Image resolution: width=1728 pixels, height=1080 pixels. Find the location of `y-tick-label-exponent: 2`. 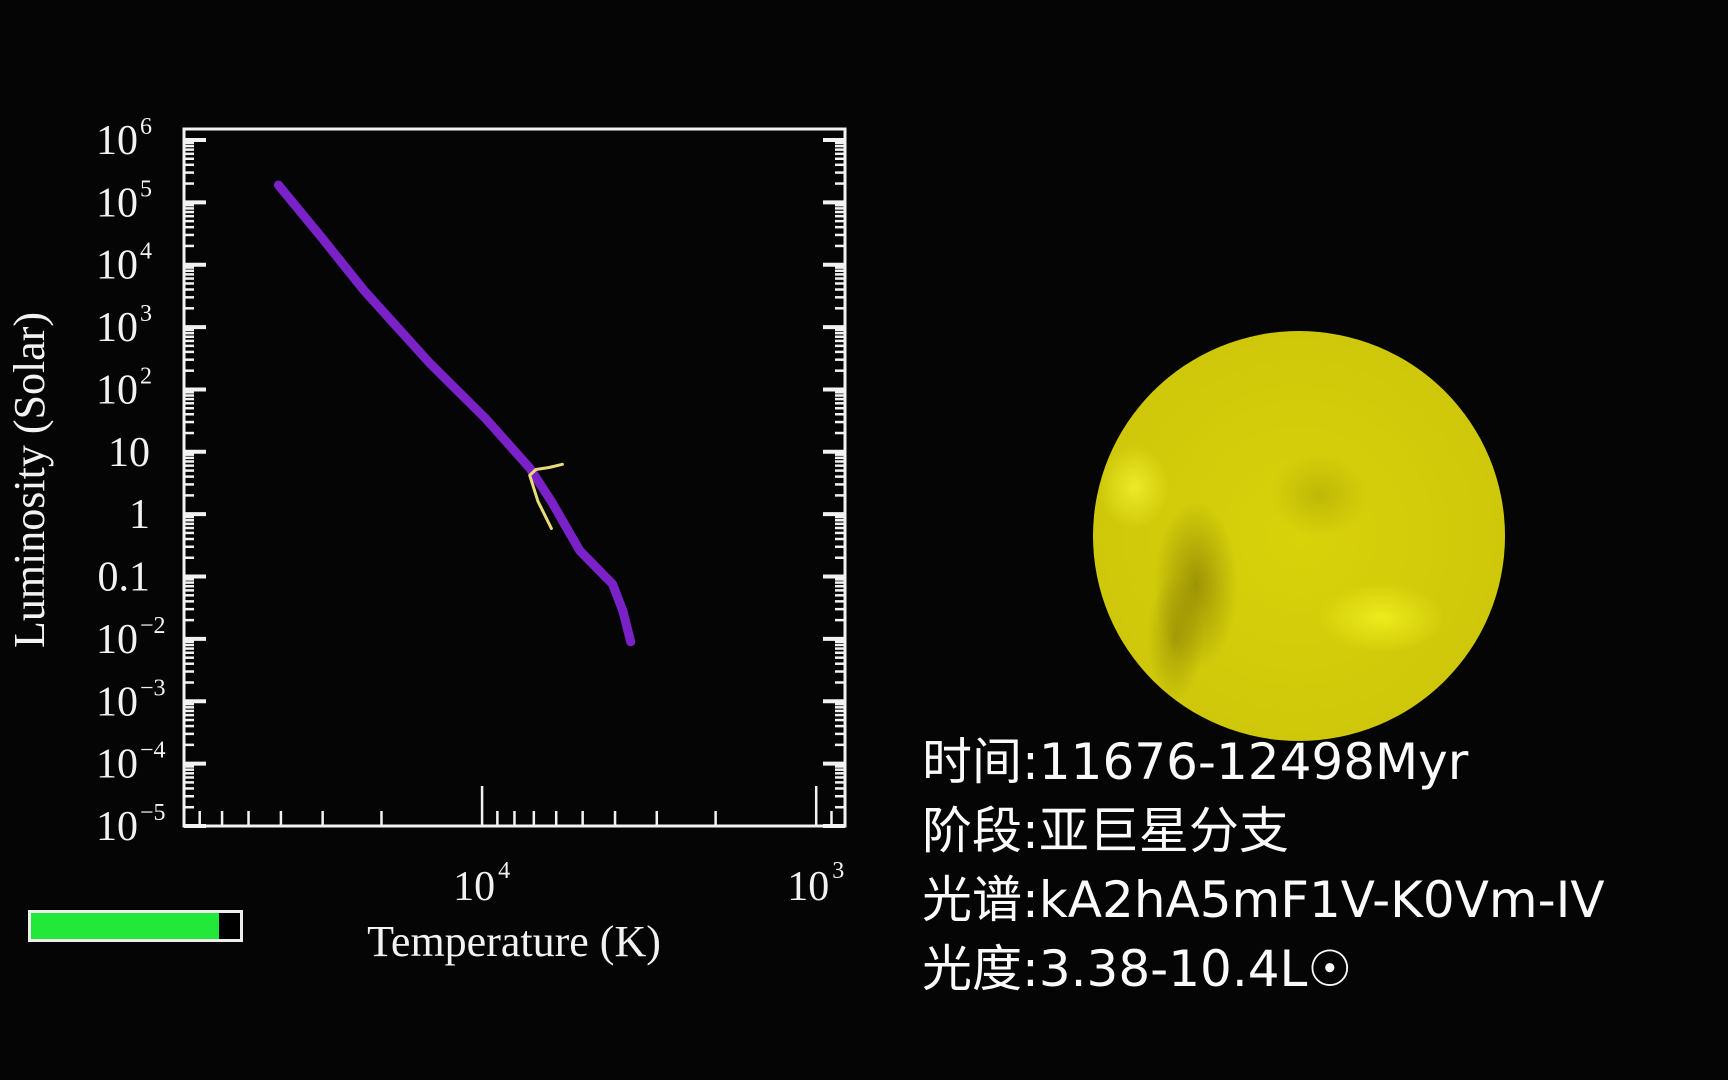

y-tick-label-exponent: 2 is located at coordinates (146, 376).